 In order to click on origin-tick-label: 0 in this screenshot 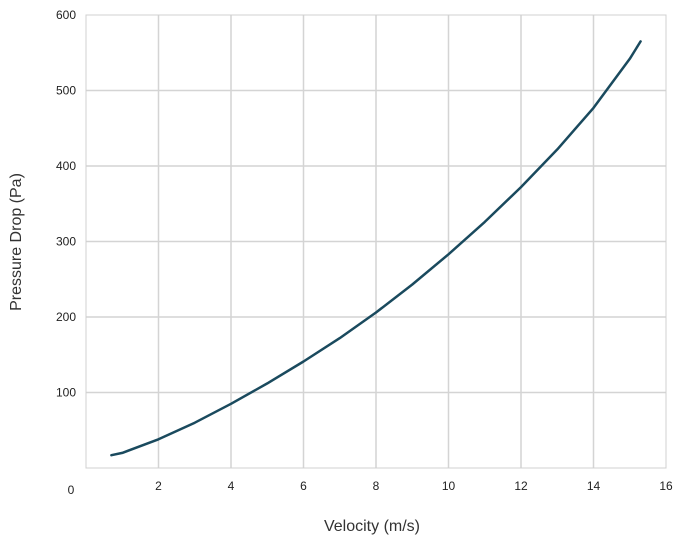, I will do `click(71, 490)`.